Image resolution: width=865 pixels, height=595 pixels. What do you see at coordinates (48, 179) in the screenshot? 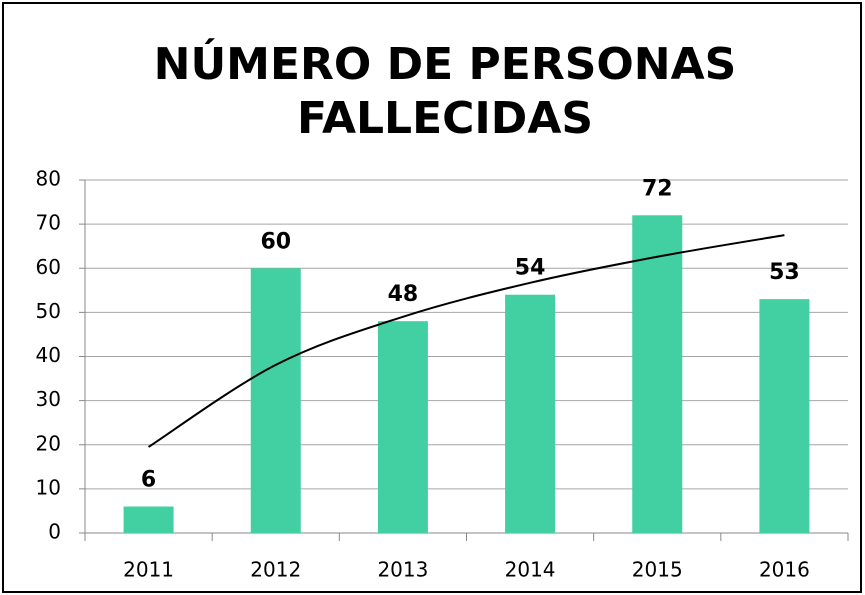
I see `y-tick-label: 80` at bounding box center [48, 179].